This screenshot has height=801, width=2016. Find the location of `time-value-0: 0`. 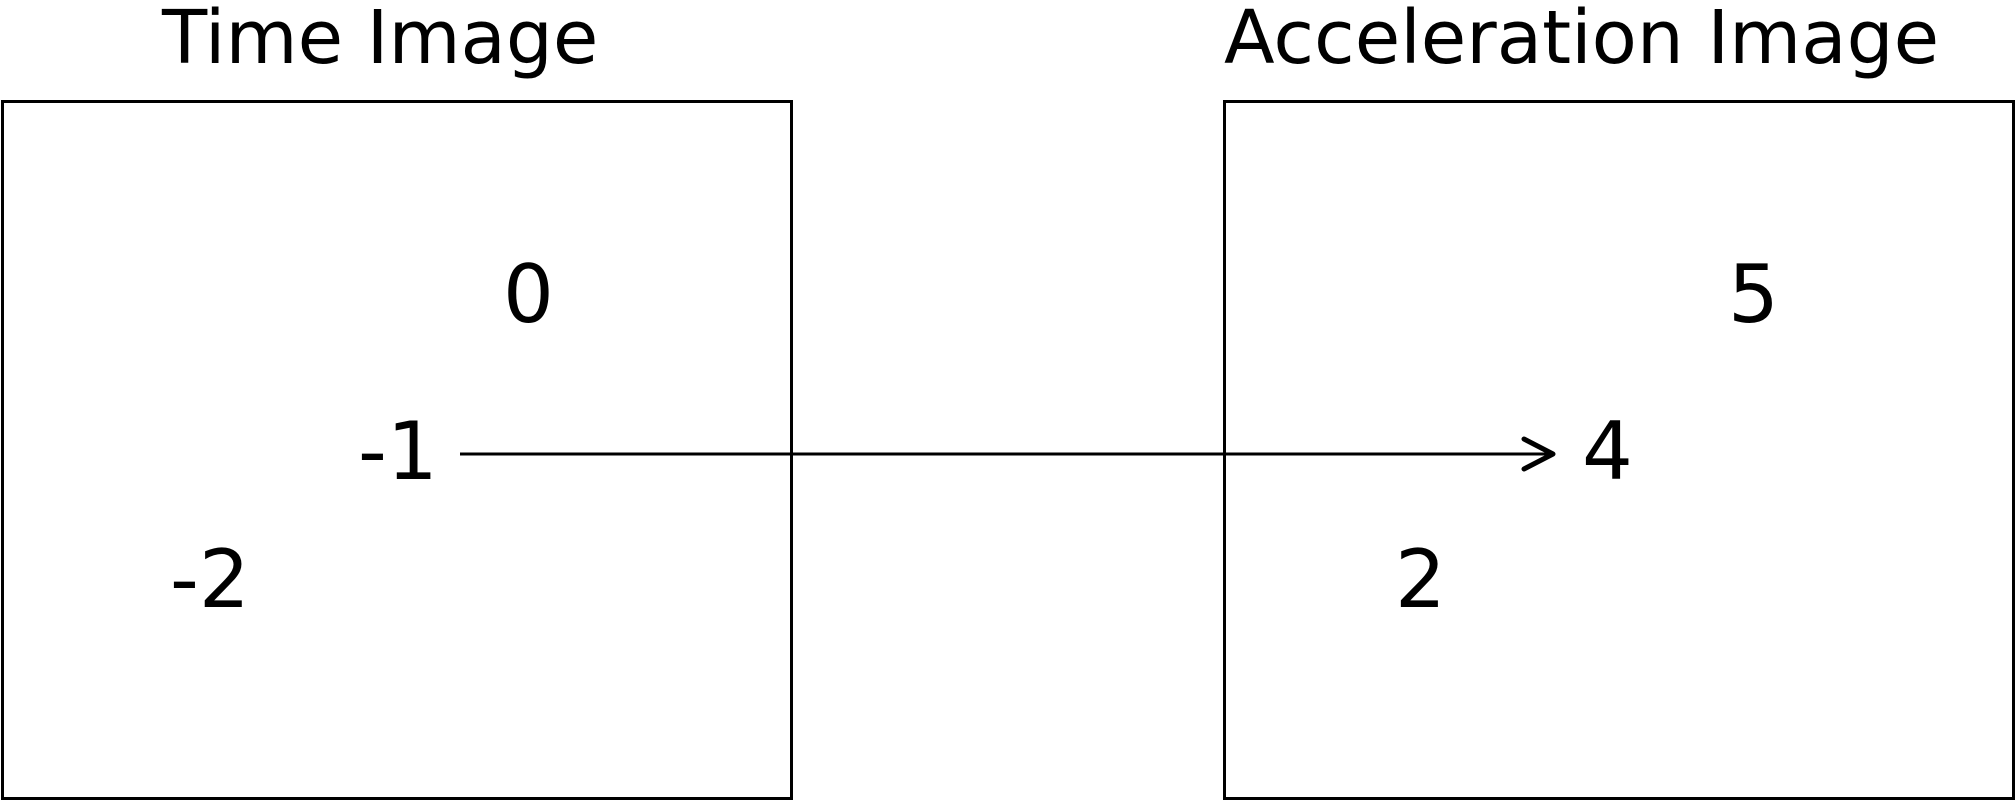

time-value-0: 0 is located at coordinates (528, 294).